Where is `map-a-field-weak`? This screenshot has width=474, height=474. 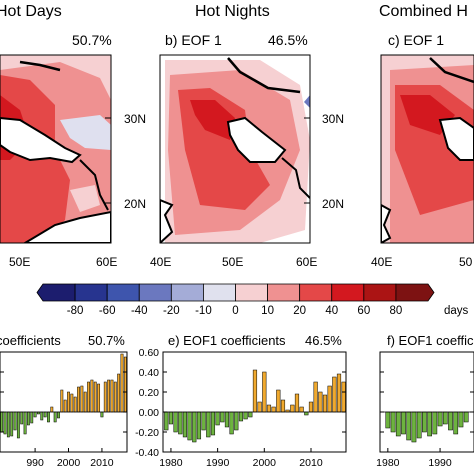
map-a-field-weak is located at coordinates (85, 132).